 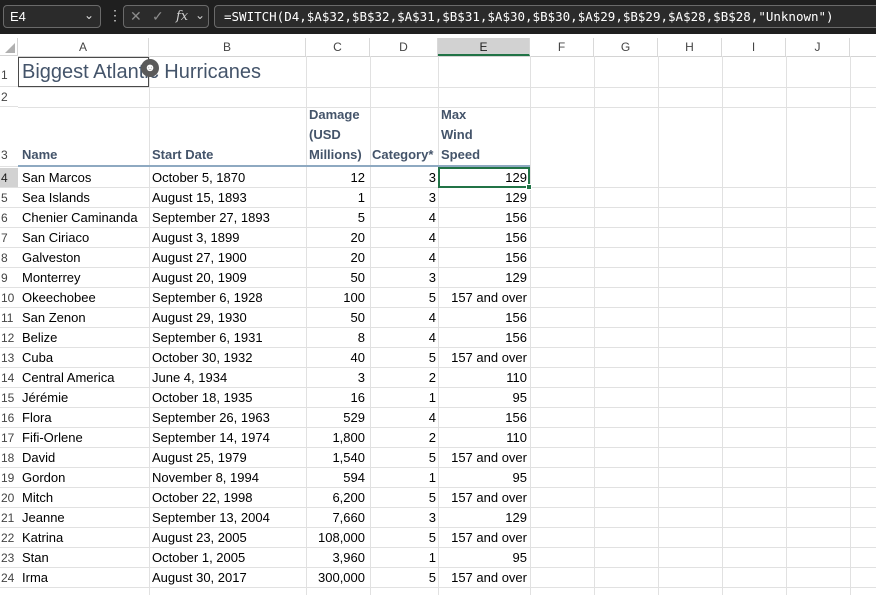 I want to click on cell-date: August 25, 1979, so click(x=199, y=457).